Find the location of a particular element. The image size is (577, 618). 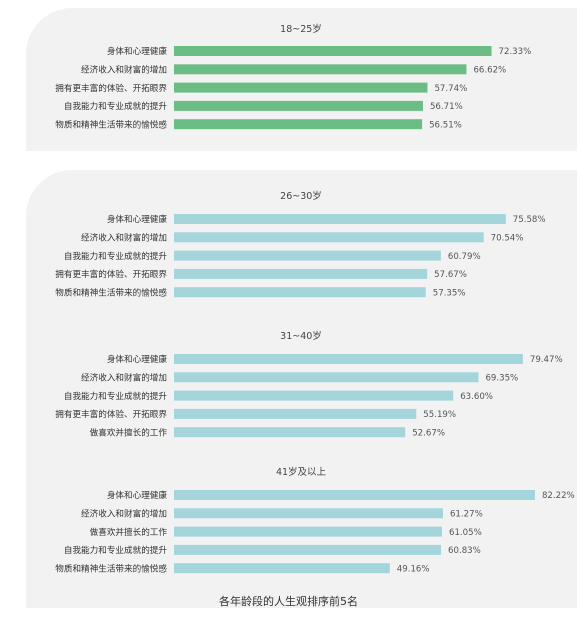

group-title: 26~30岁 is located at coordinates (301, 196).